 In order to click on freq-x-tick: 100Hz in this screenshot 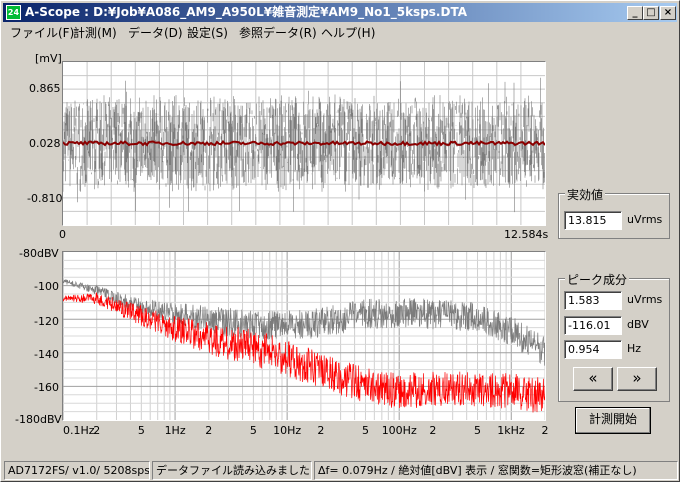, I will do `click(399, 430)`.